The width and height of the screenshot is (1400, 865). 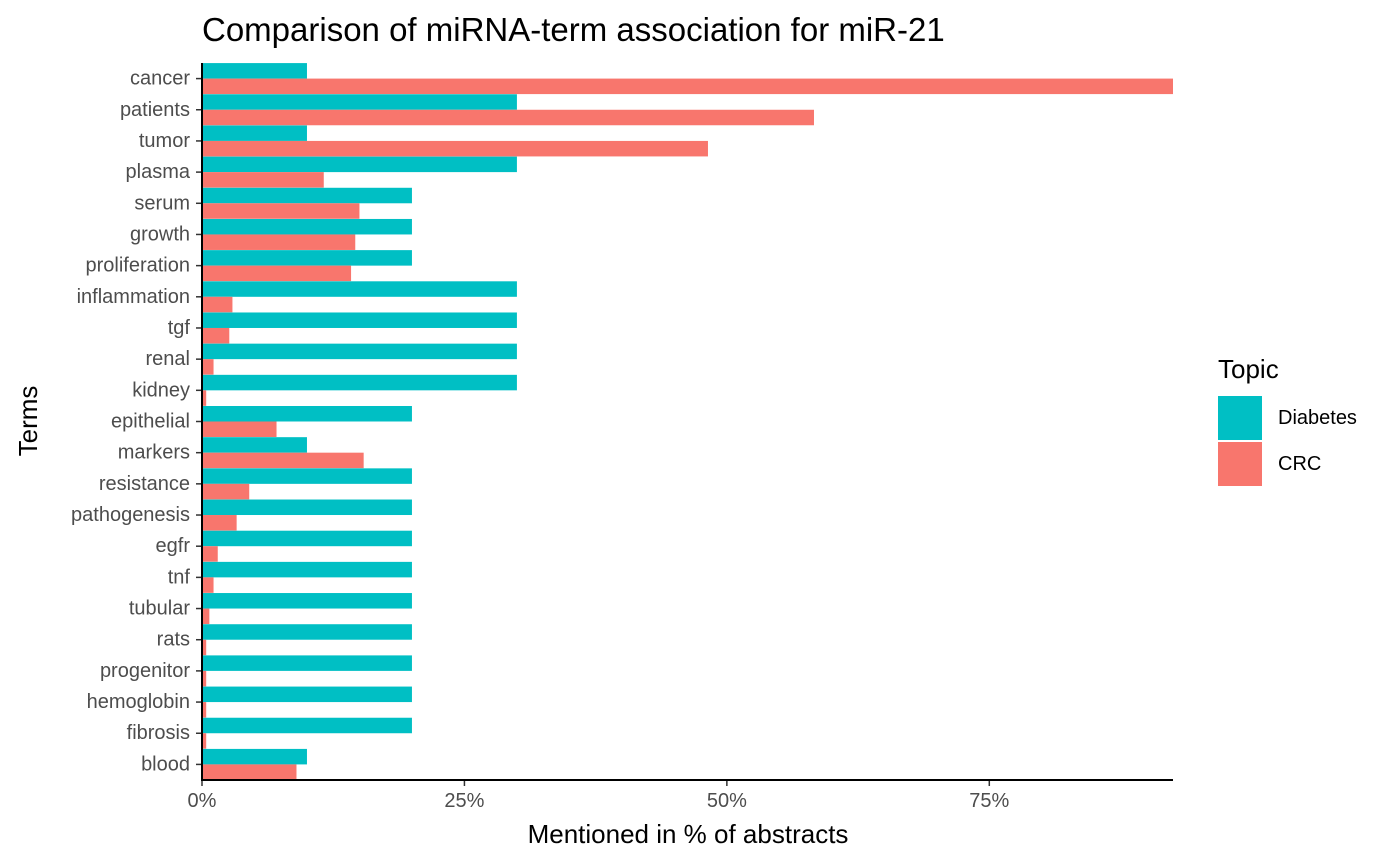 I want to click on bar-crc-epithelial, so click(x=239, y=429).